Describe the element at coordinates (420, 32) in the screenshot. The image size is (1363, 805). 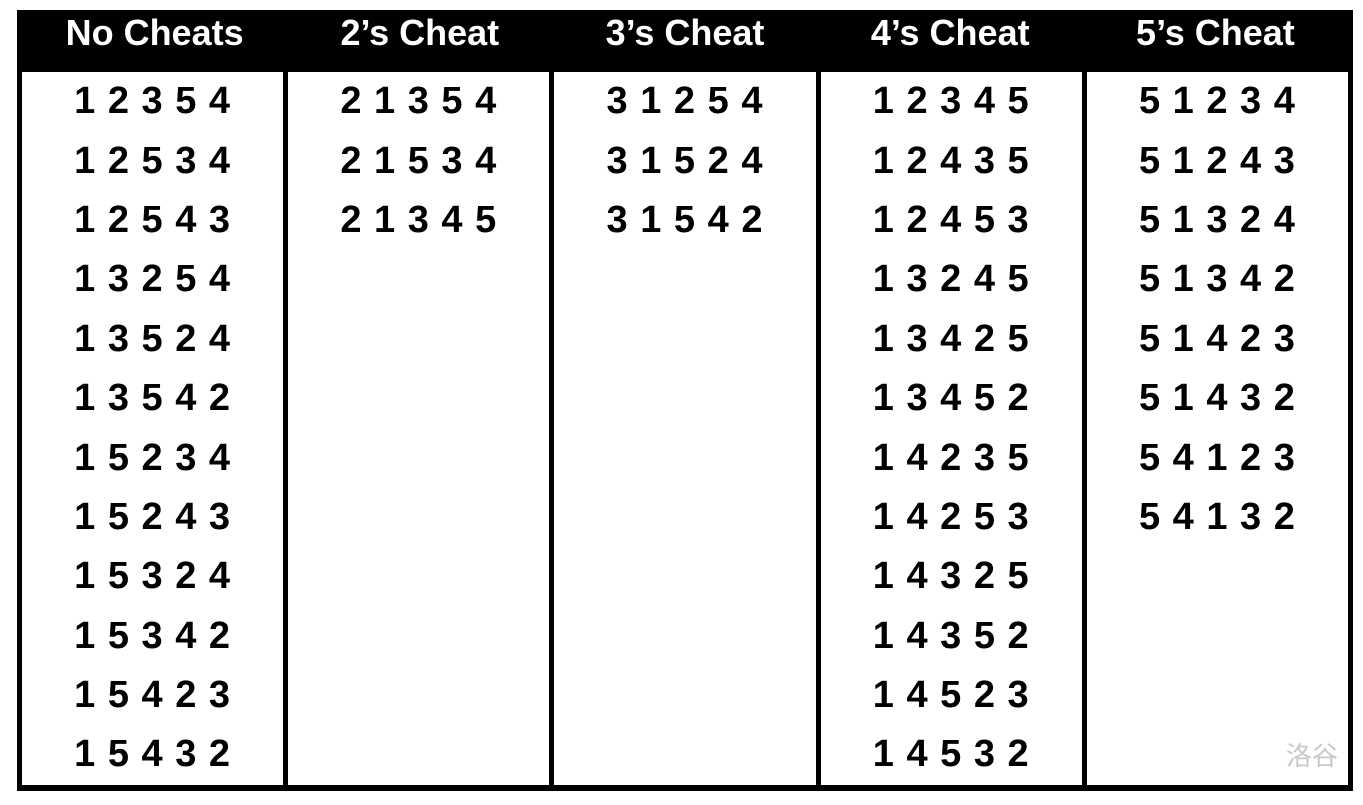
I see `column-header-2s-cheat: 2’s Cheat` at that location.